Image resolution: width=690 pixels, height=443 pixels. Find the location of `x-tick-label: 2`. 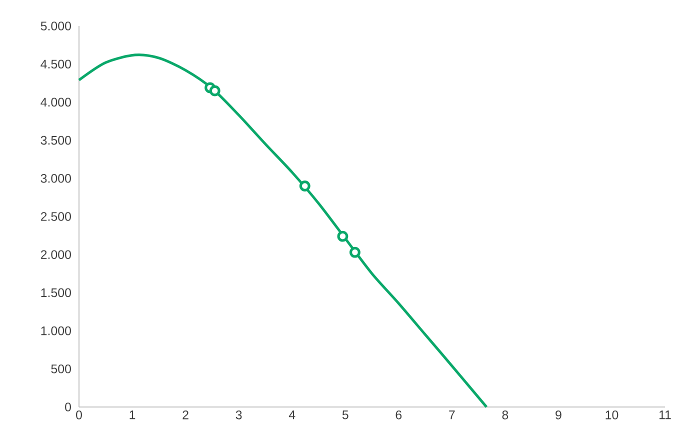

x-tick-label: 2 is located at coordinates (185, 415).